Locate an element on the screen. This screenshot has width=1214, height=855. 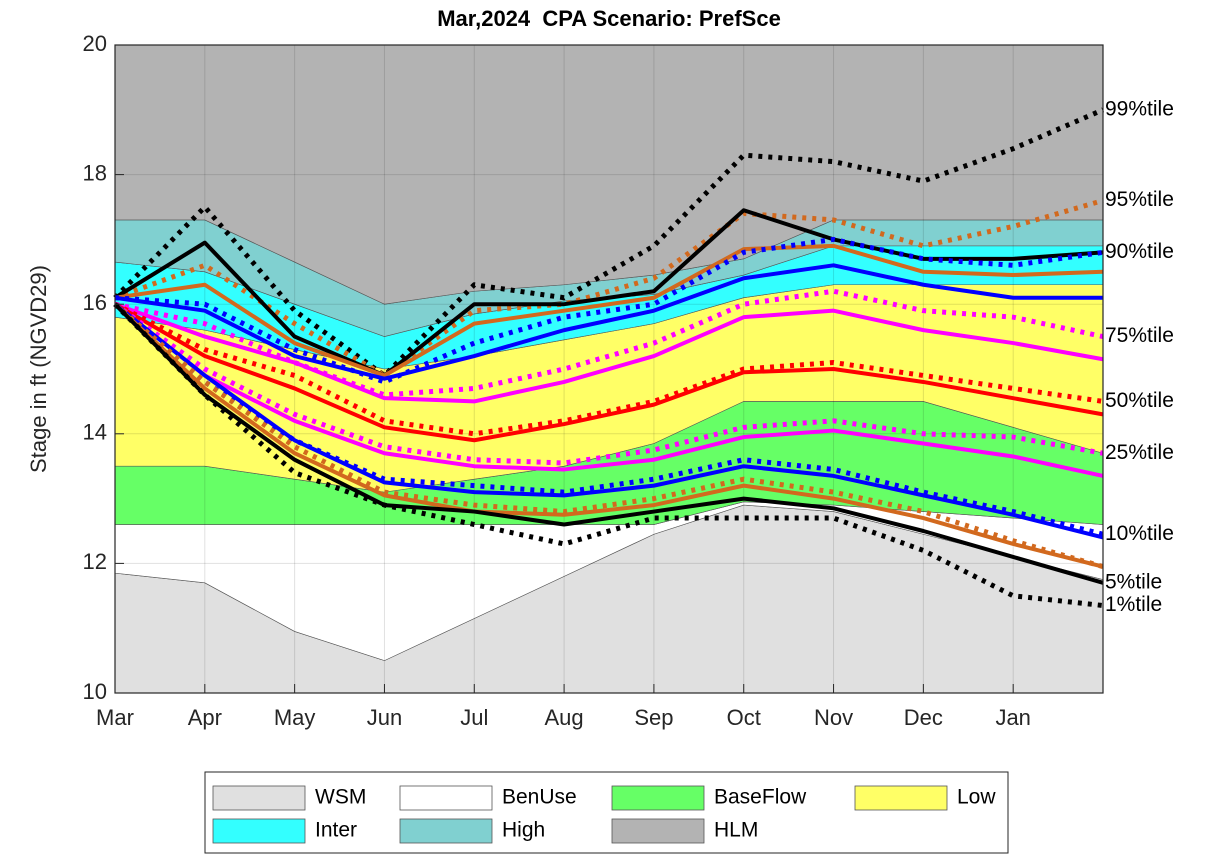
legend-box is located at coordinates (606, 812).